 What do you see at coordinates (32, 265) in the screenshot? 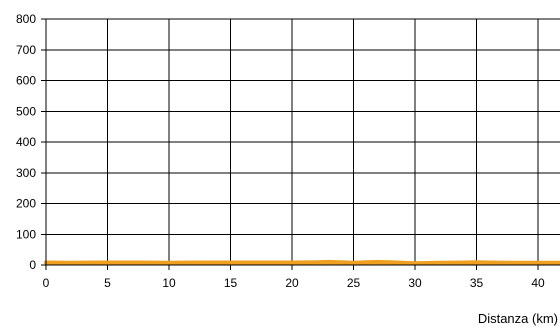
I see `y-tick-label: 0` at bounding box center [32, 265].